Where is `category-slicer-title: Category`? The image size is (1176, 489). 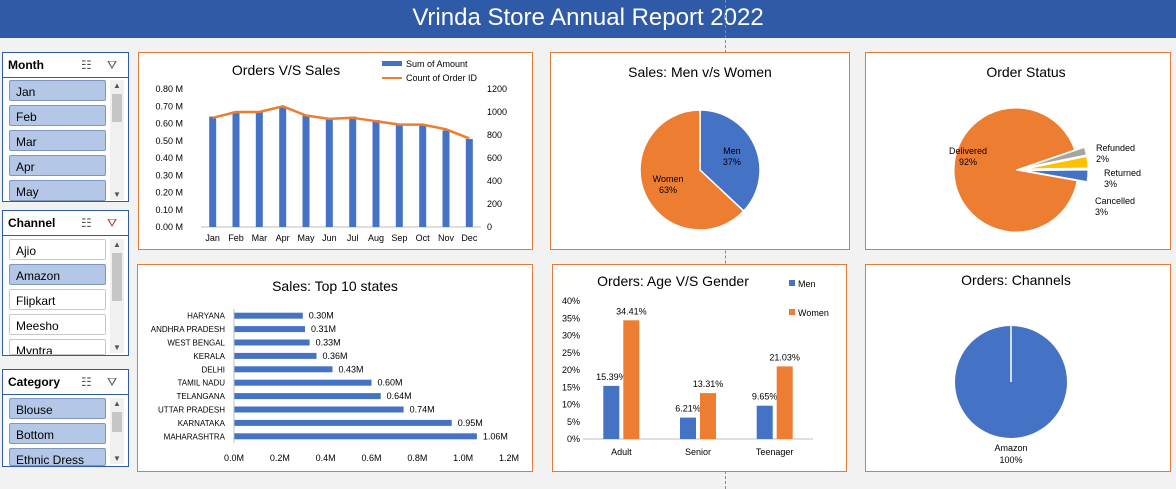
category-slicer-title: Category is located at coordinates (34, 382).